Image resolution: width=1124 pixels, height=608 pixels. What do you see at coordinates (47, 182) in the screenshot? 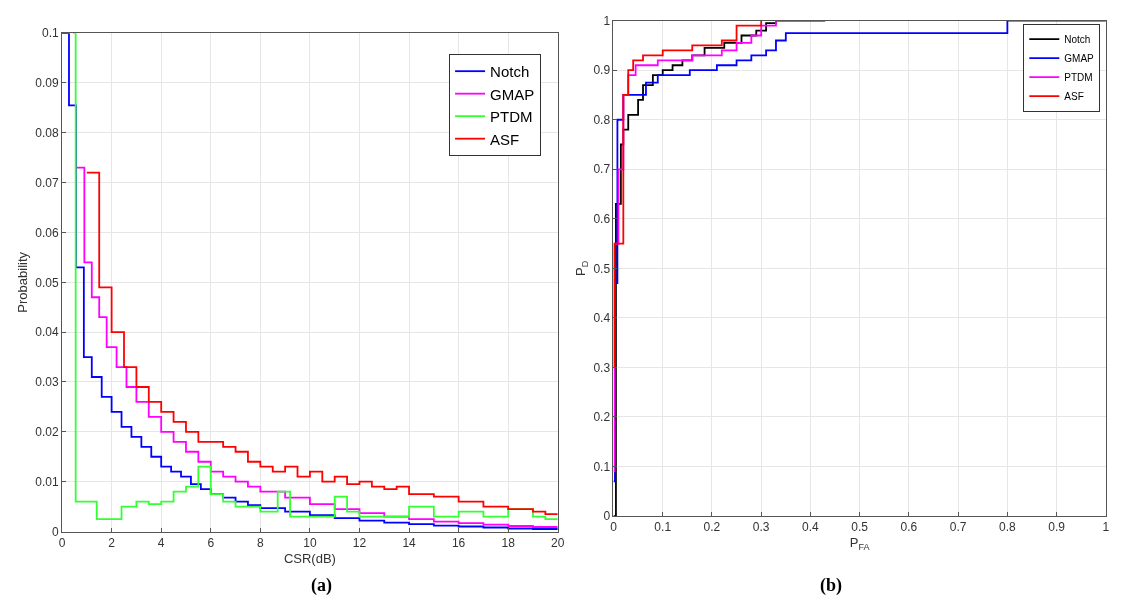
I see `y-tick-label: 0.07` at bounding box center [47, 182].